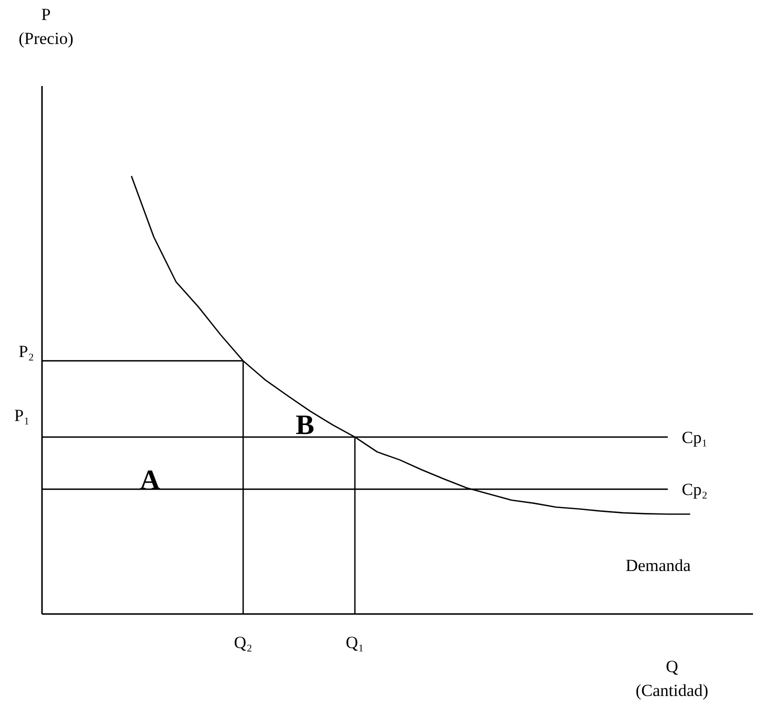  Describe the element at coordinates (22, 415) in the screenshot. I see `text: P₁` at that location.